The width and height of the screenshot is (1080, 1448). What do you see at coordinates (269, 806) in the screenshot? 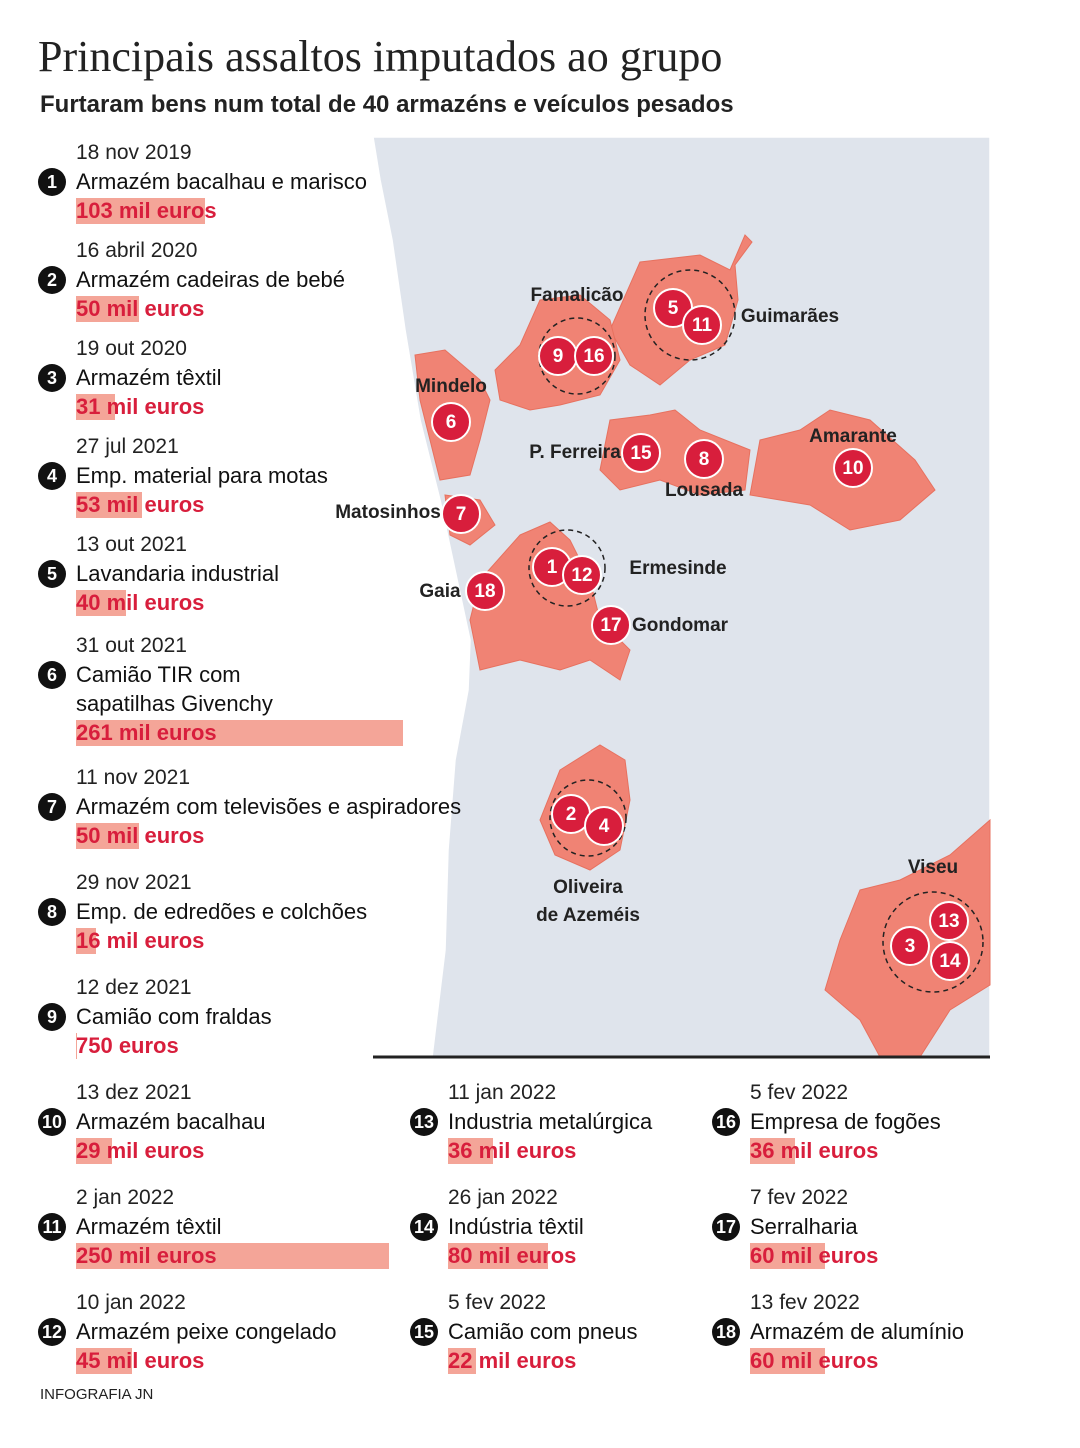
I see `description: Armazém com televisões e aspiradores` at bounding box center [269, 806].